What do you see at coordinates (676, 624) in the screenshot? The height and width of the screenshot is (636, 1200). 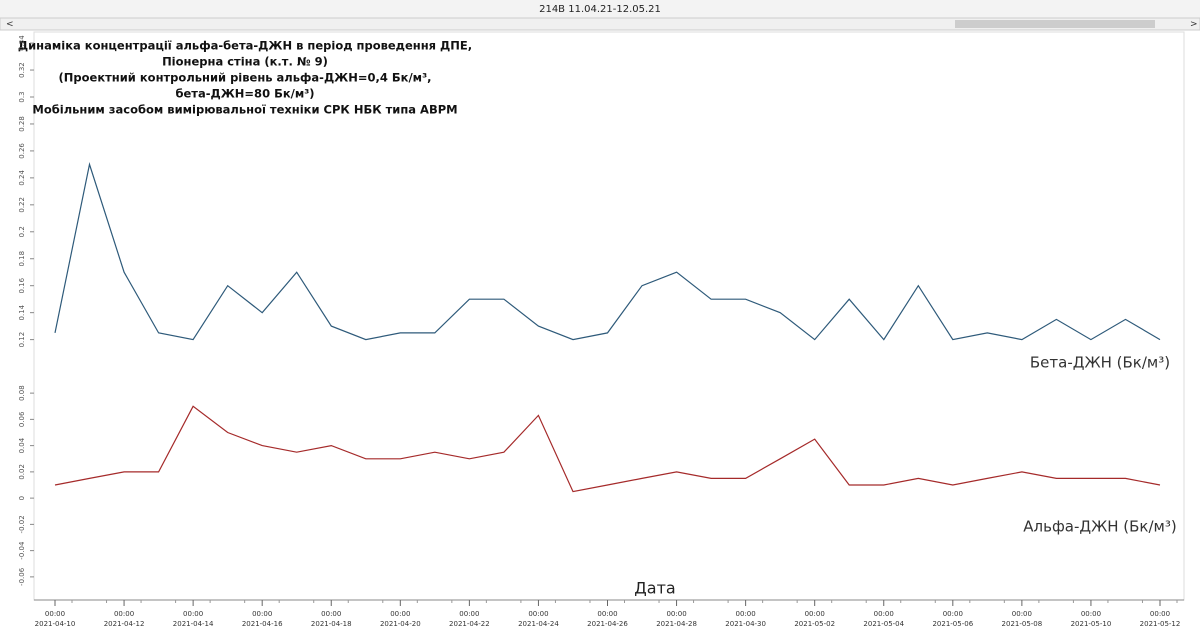 I see `x-tick-label: 2021-04-28` at bounding box center [676, 624].